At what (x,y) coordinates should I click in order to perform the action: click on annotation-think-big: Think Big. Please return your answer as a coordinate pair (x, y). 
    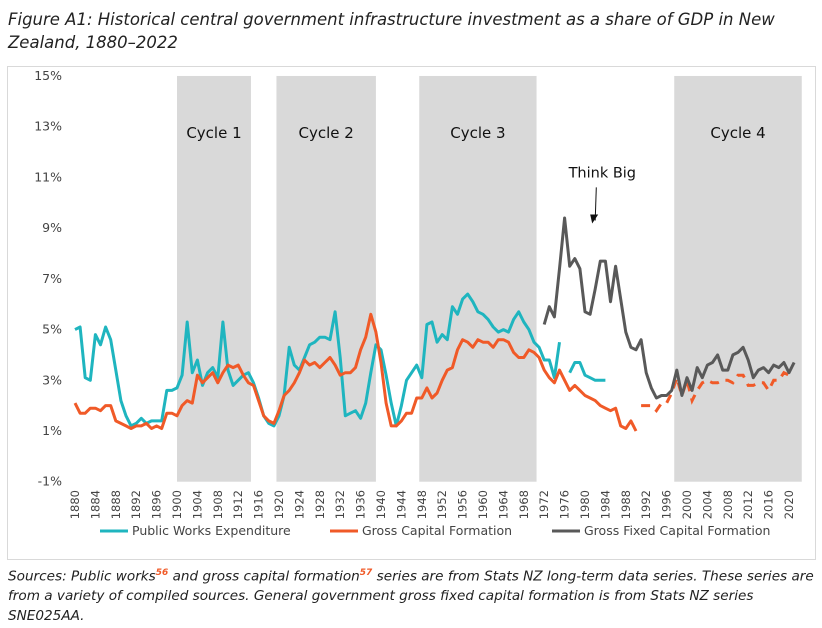
    Looking at the image, I should click on (602, 173).